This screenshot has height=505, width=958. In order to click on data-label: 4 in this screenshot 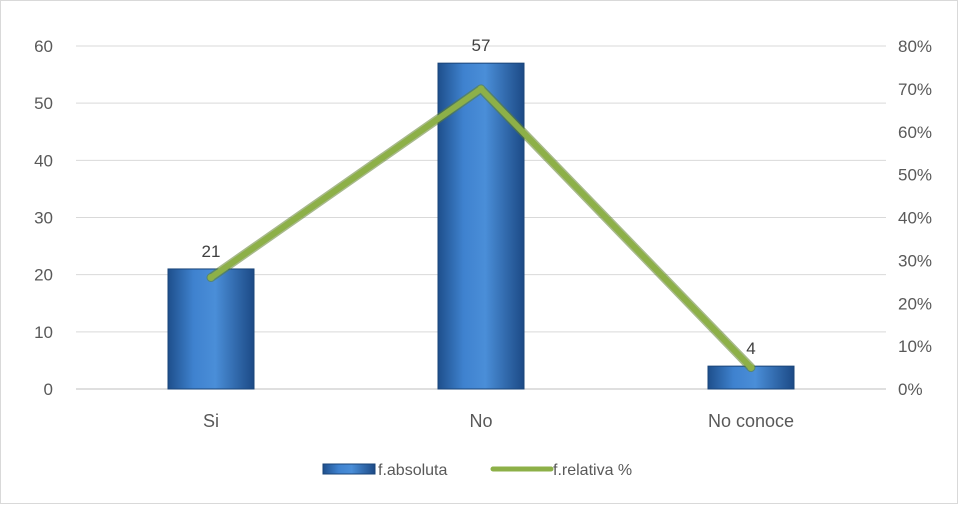, I will do `click(750, 348)`.